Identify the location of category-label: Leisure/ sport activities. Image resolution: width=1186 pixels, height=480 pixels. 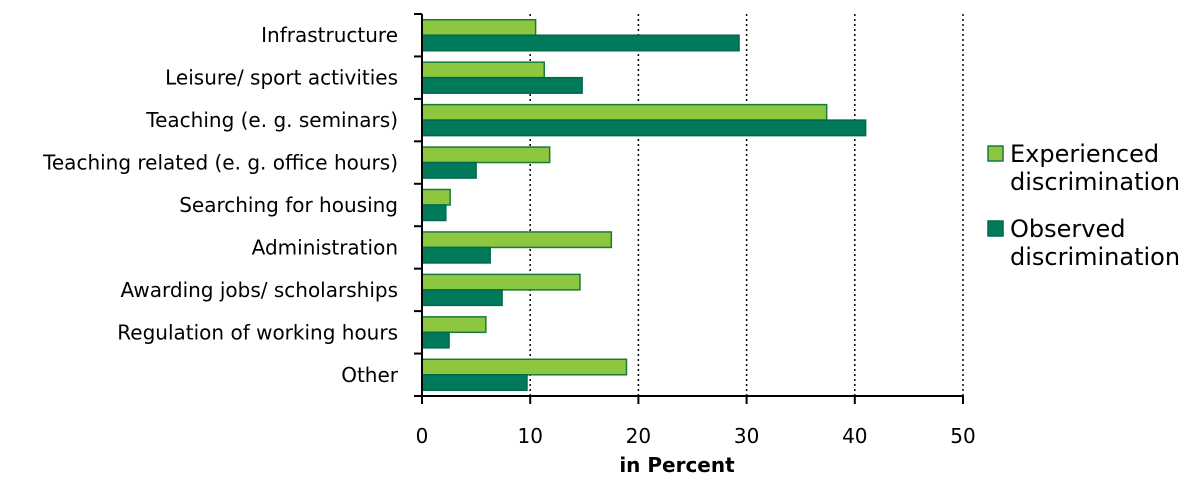
(281, 78).